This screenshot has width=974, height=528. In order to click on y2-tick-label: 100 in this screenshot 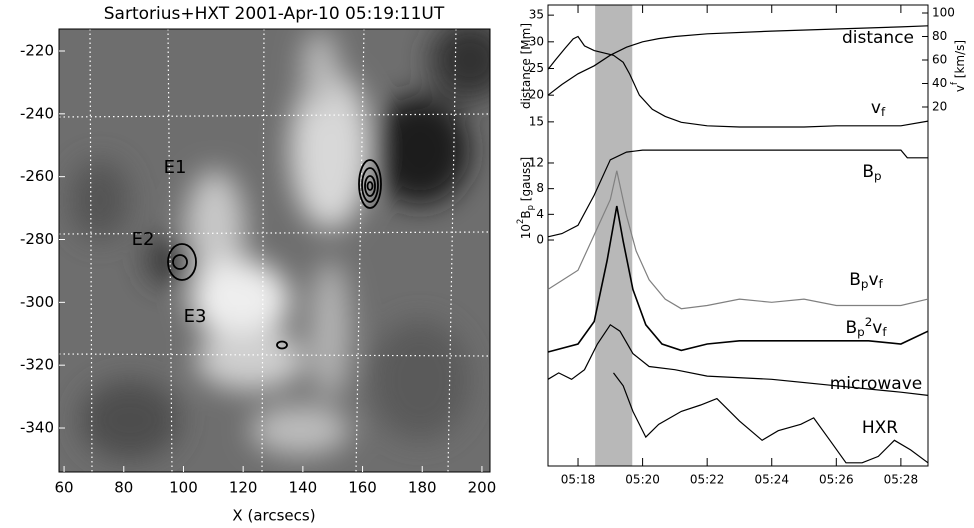, I will do `click(943, 12)`.